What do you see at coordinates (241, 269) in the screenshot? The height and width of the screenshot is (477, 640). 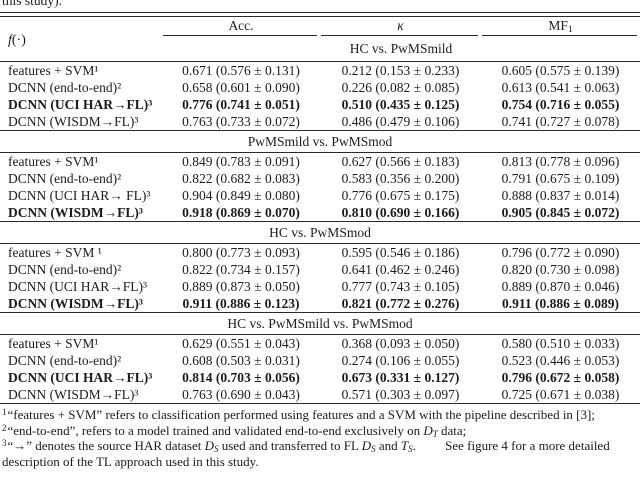 I see `metric-value-cell: 0.822 (0.734 ± 0.157)` at bounding box center [241, 269].